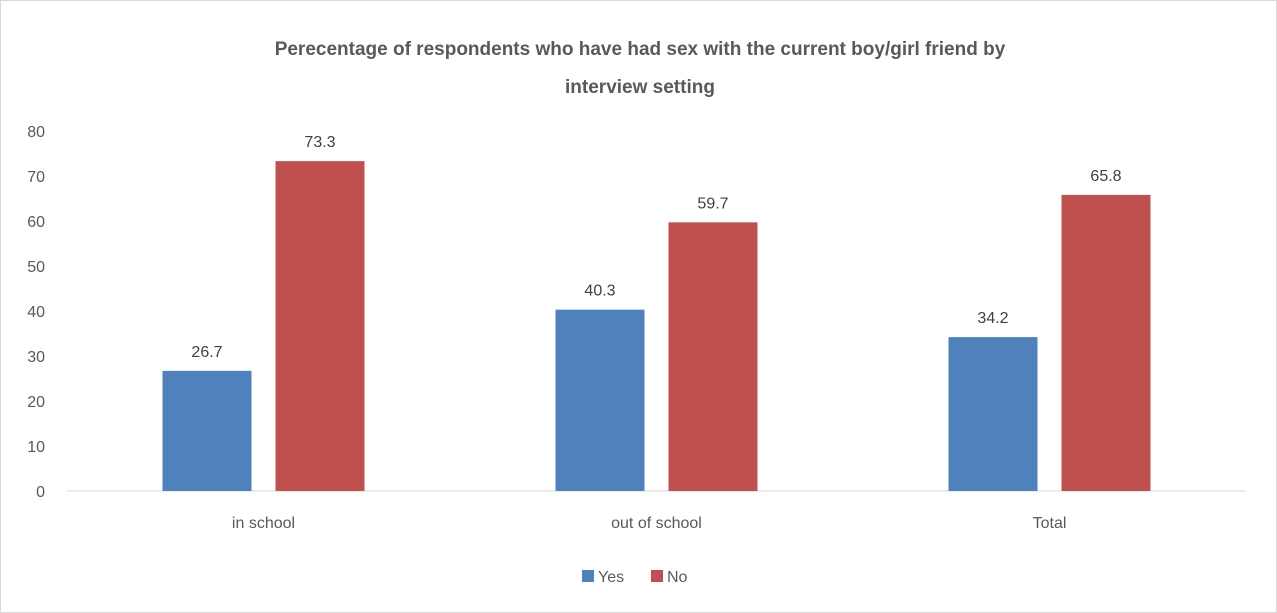  I want to click on y-tick-label: 40, so click(36, 312).